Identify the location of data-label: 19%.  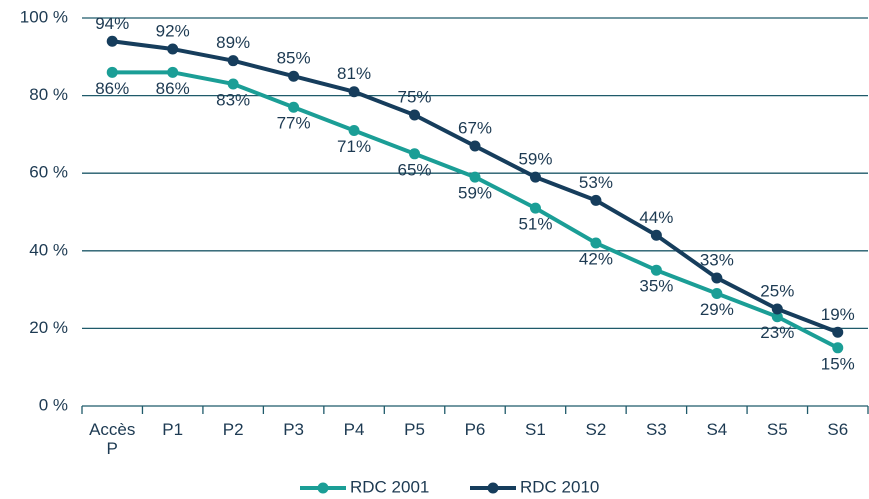
(838, 314).